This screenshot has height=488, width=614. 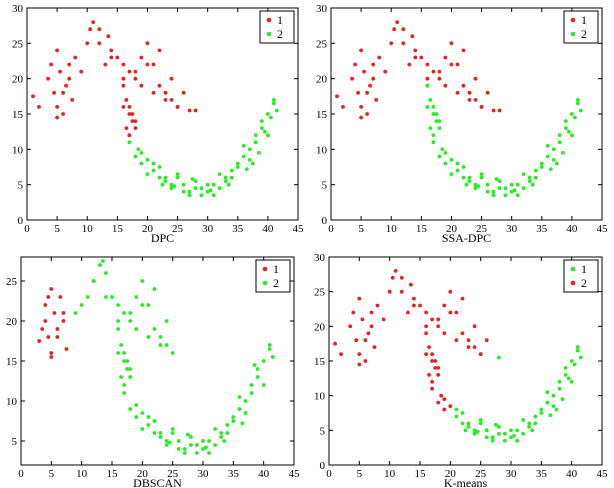 What do you see at coordinates (603, 229) in the screenshot?
I see `x-tick-label: 45` at bounding box center [603, 229].